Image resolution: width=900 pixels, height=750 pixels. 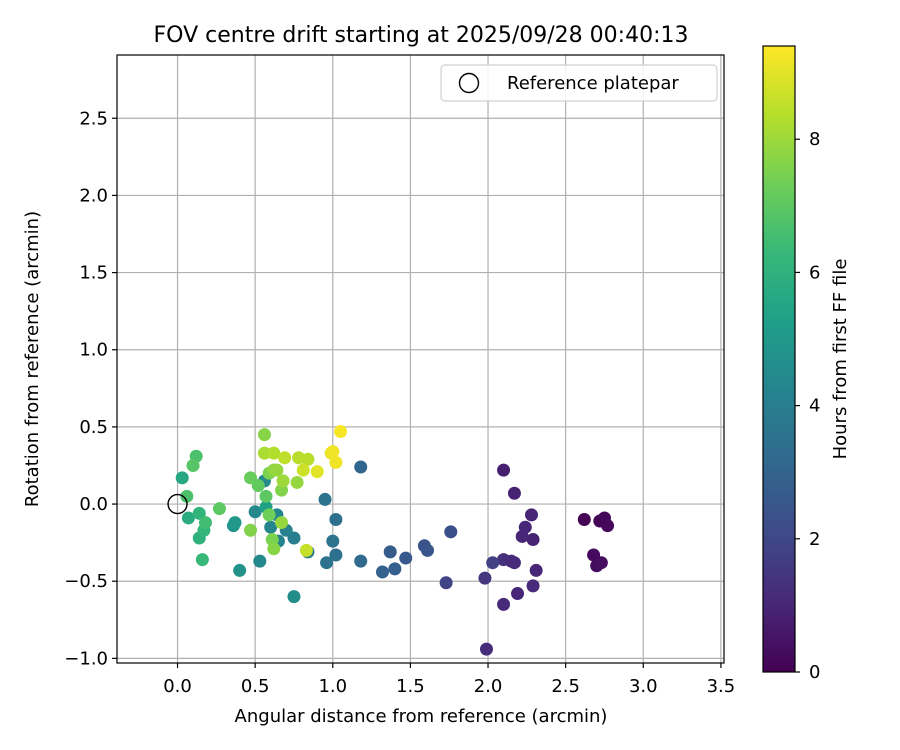 What do you see at coordinates (469, 83) in the screenshot?
I see `legend-marker` at bounding box center [469, 83].